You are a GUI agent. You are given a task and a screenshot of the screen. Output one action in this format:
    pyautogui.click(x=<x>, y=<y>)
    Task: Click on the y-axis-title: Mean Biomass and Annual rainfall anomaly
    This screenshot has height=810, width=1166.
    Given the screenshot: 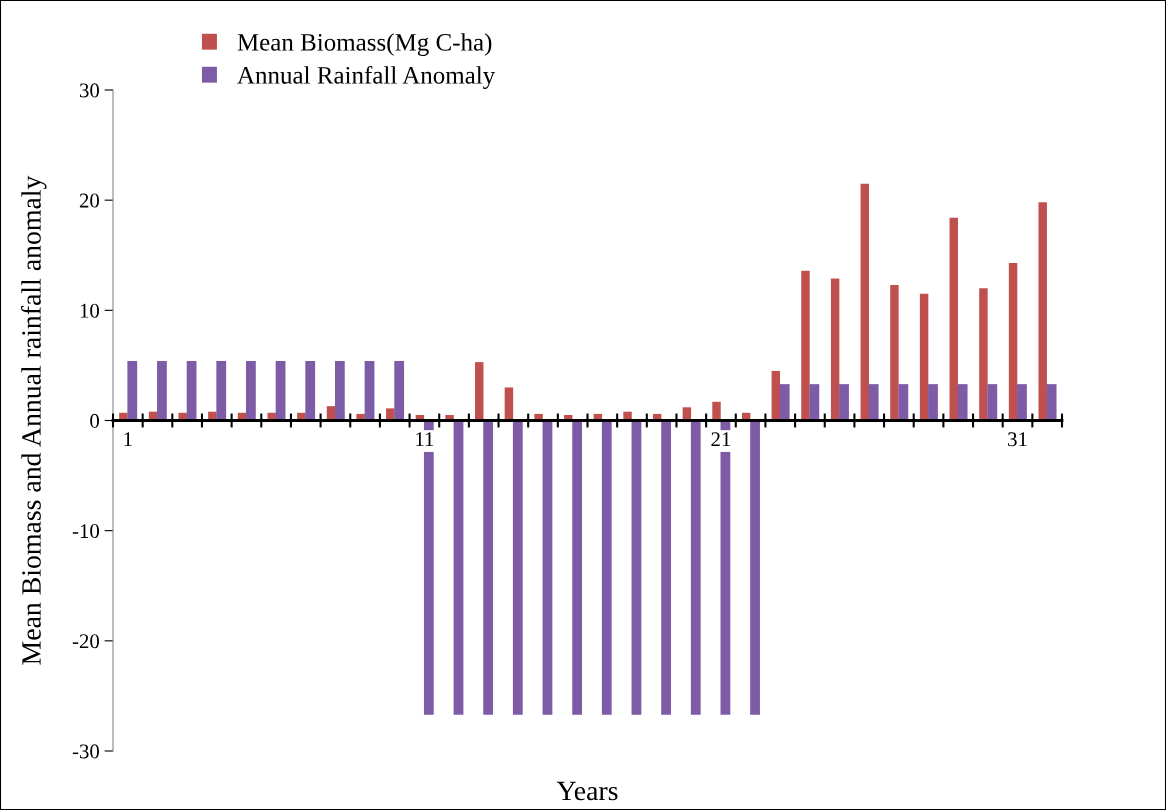 What is the action you would take?
    pyautogui.click(x=34, y=420)
    